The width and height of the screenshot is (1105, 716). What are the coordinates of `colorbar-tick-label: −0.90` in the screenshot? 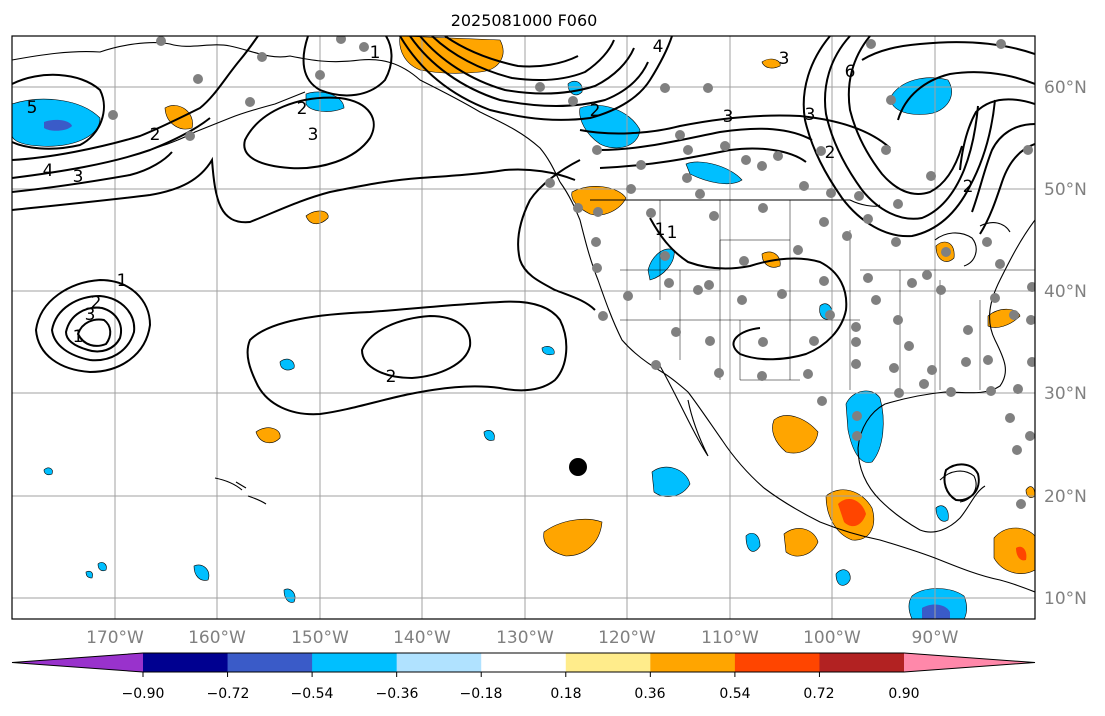 It's located at (143, 694).